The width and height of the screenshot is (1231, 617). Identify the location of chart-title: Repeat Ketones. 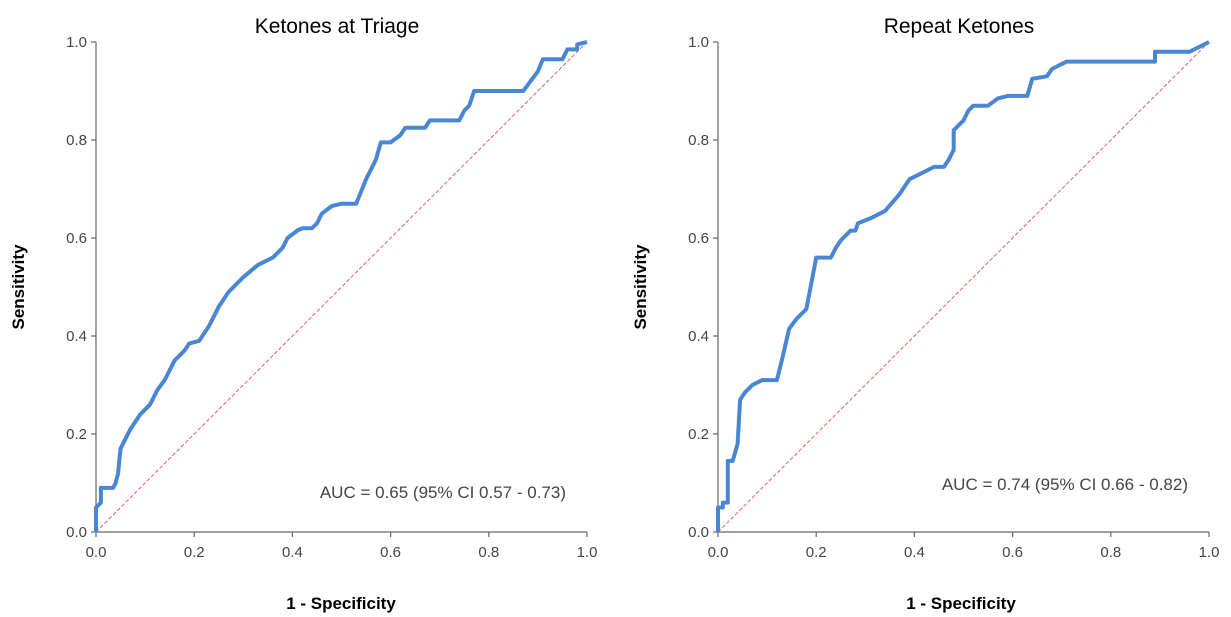
(959, 26).